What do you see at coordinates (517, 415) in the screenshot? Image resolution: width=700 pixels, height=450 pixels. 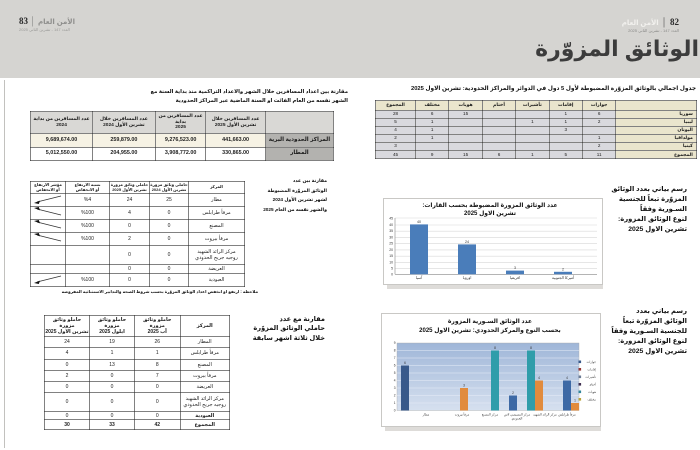 I see `svg-text: مركز المصيصي لاس` at bounding box center [517, 415].